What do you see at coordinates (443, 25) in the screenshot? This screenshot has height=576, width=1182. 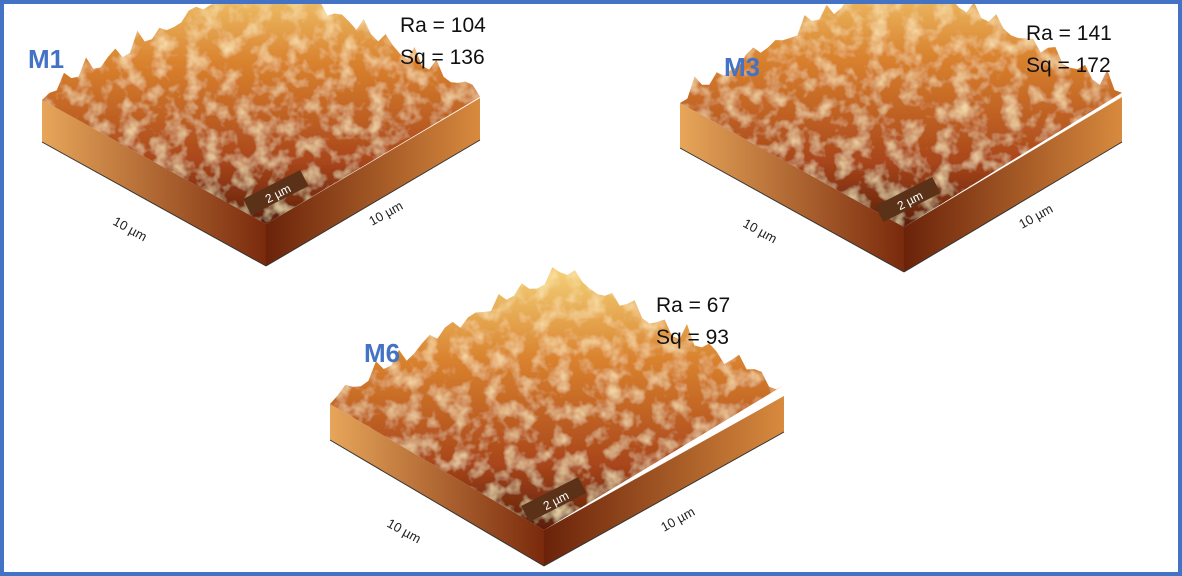 I see `ra-value: Ra = 104` at bounding box center [443, 25].